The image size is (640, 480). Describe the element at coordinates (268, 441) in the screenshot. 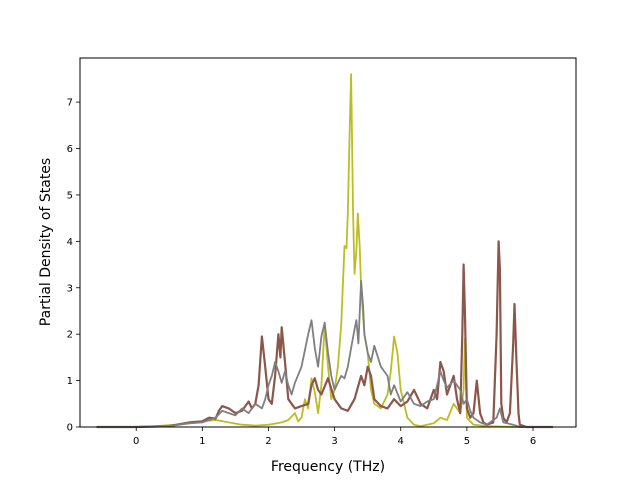

I see `x-tick-label: 2` at that location.